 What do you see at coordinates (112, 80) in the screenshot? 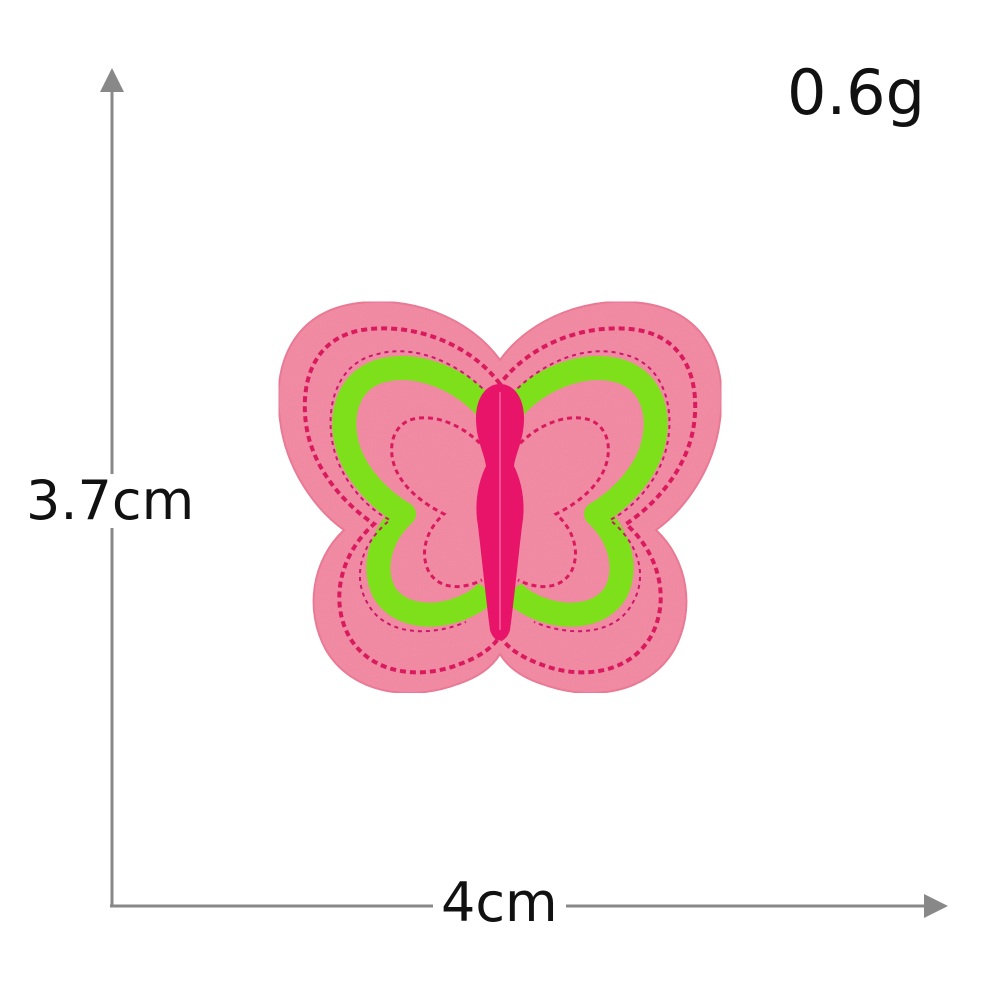
I see `height-axis-arrow-icon` at bounding box center [112, 80].